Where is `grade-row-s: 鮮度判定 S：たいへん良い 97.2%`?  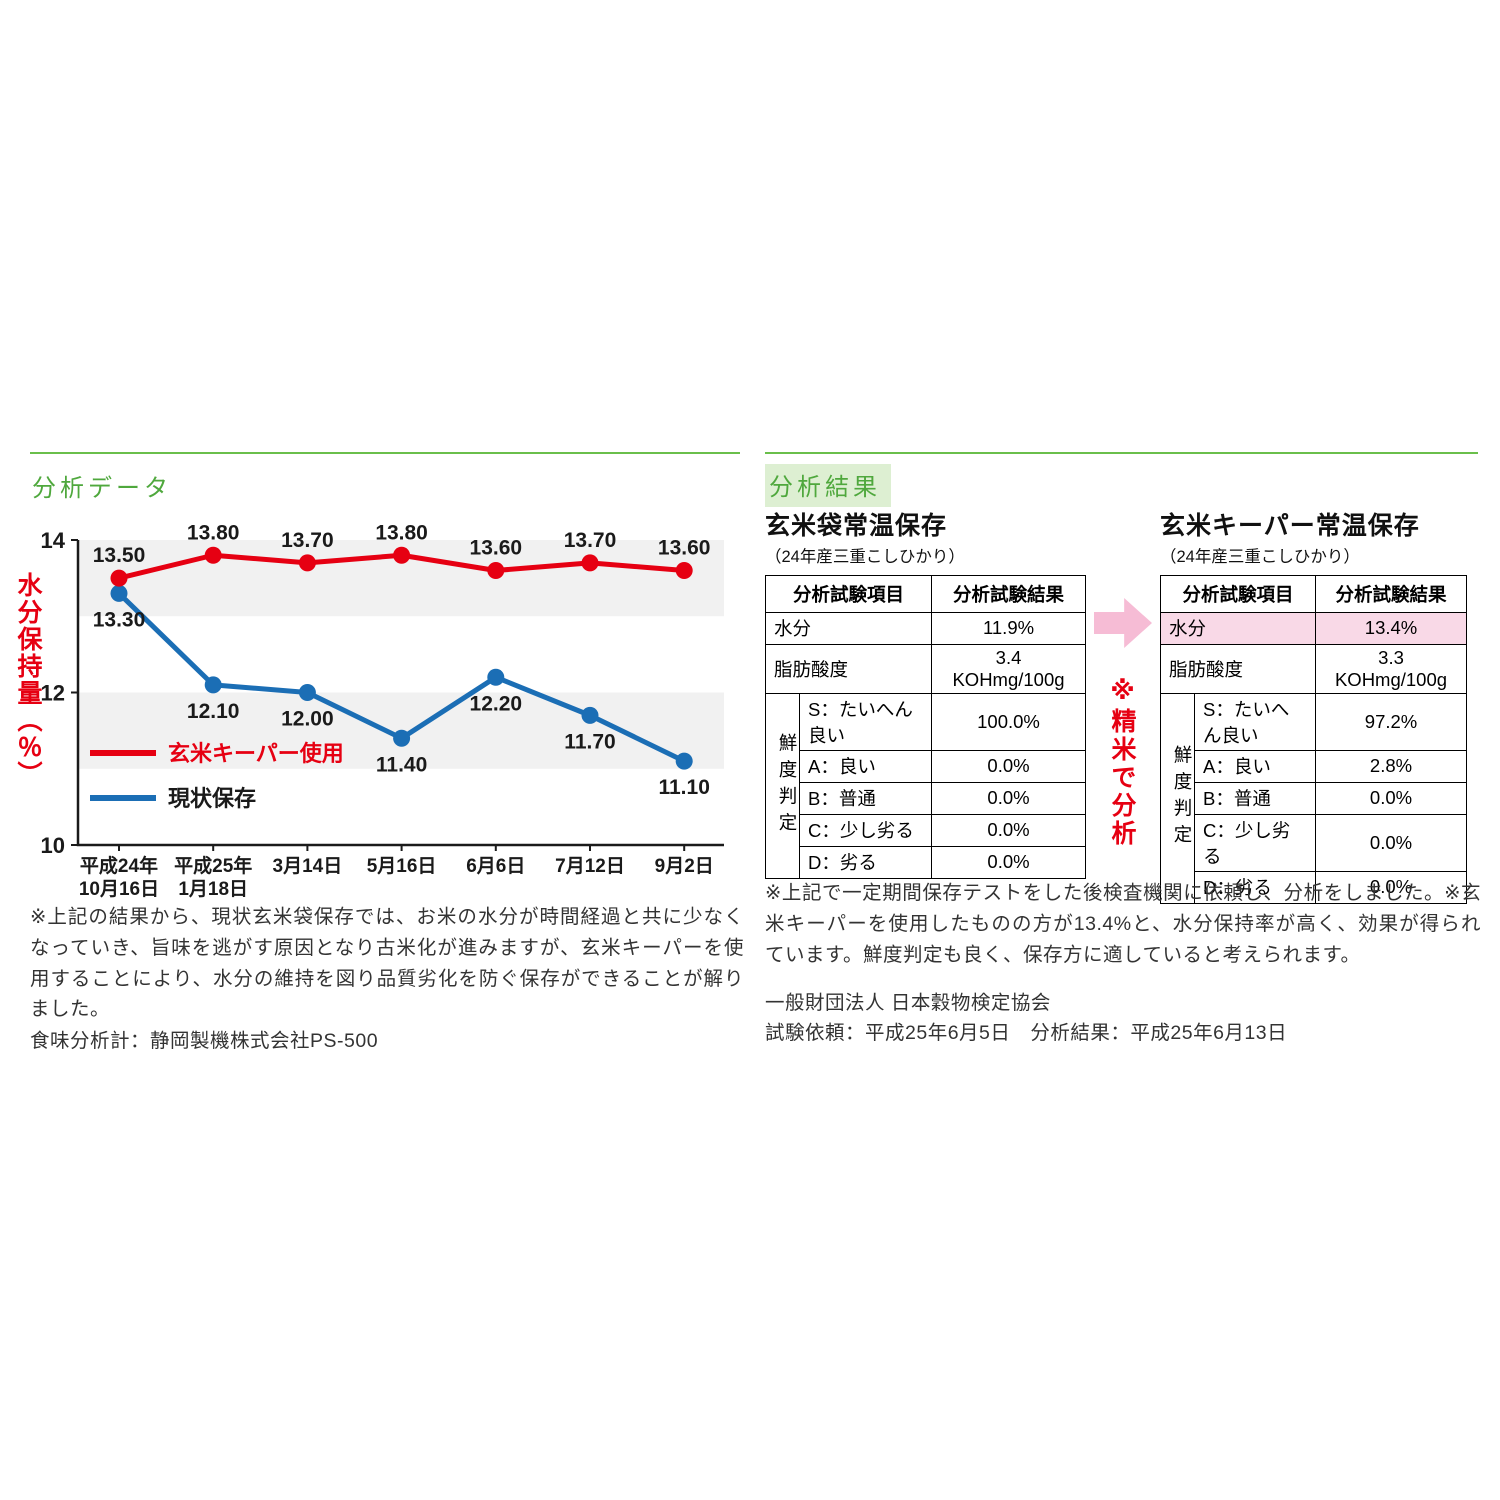
grade-row-s: 鮮度判定 S：たいへん良い 97.2% is located at coordinates (1314, 798).